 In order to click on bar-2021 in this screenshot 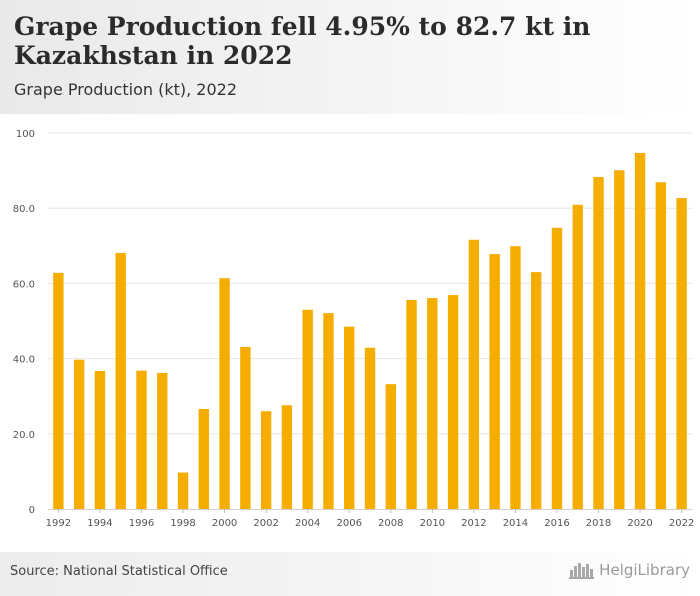, I will do `click(661, 346)`.